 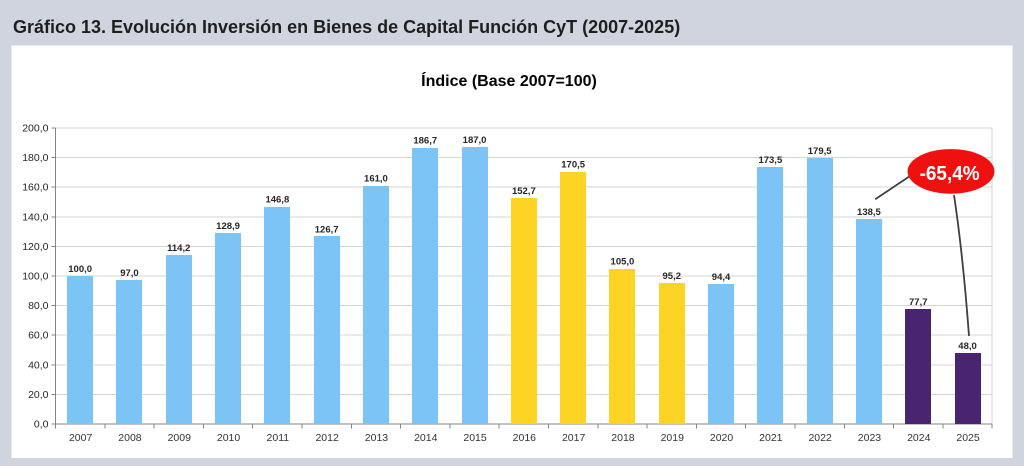 What do you see at coordinates (770, 160) in the screenshot?
I see `svg-text: 173,5` at bounding box center [770, 160].